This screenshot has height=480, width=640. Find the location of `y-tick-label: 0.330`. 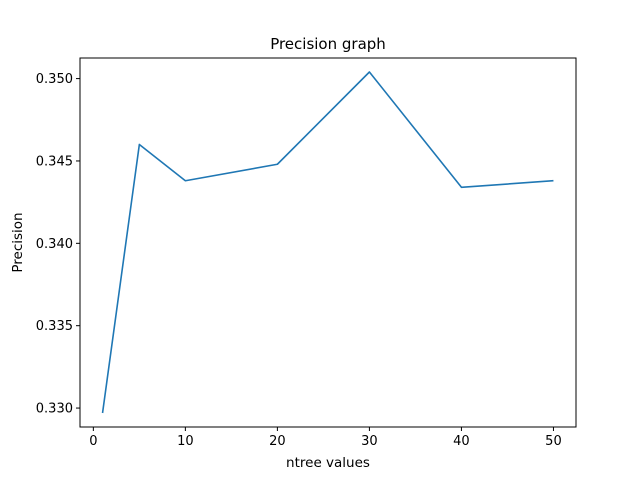

y-tick-label: 0.330 is located at coordinates (54, 409).